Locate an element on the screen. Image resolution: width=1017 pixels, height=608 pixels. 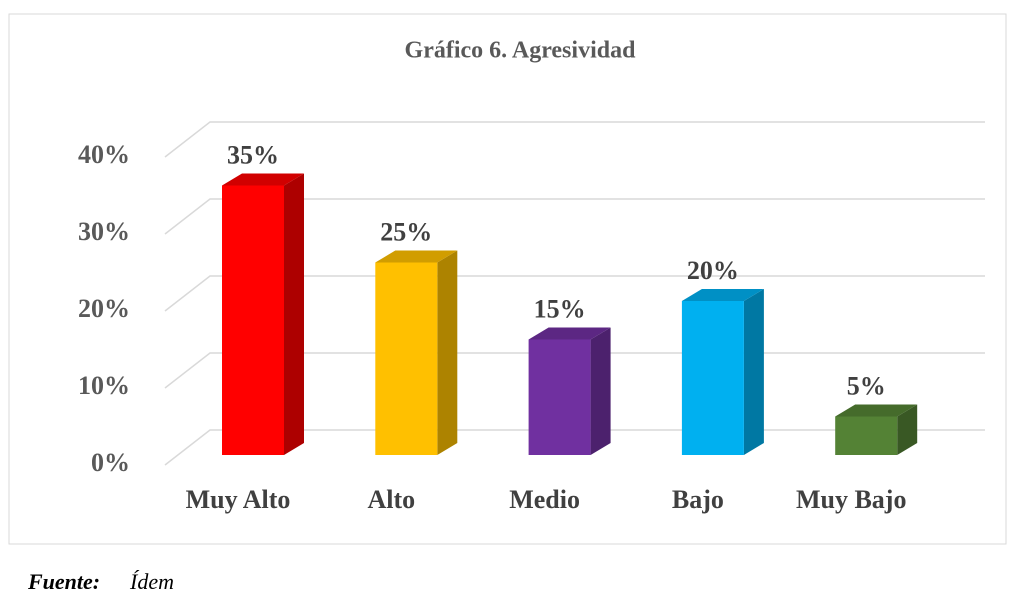
y-tick-label: 30% is located at coordinates (104, 231).